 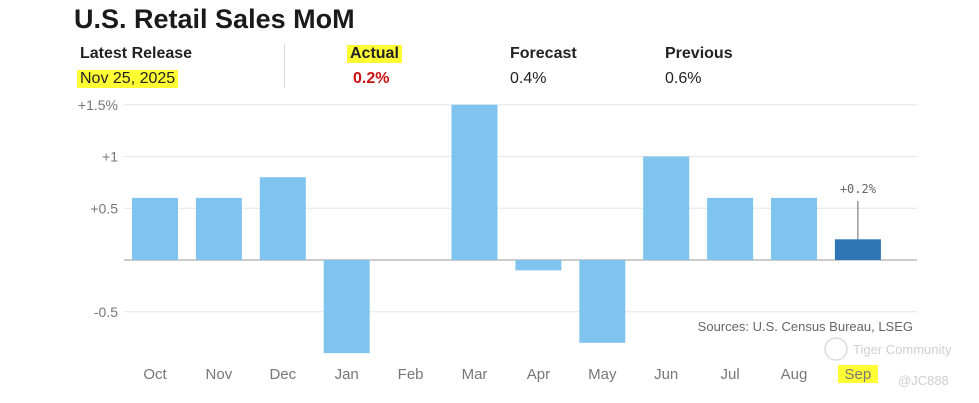 I want to click on y-tick-label: +1.5%, so click(x=98, y=105).